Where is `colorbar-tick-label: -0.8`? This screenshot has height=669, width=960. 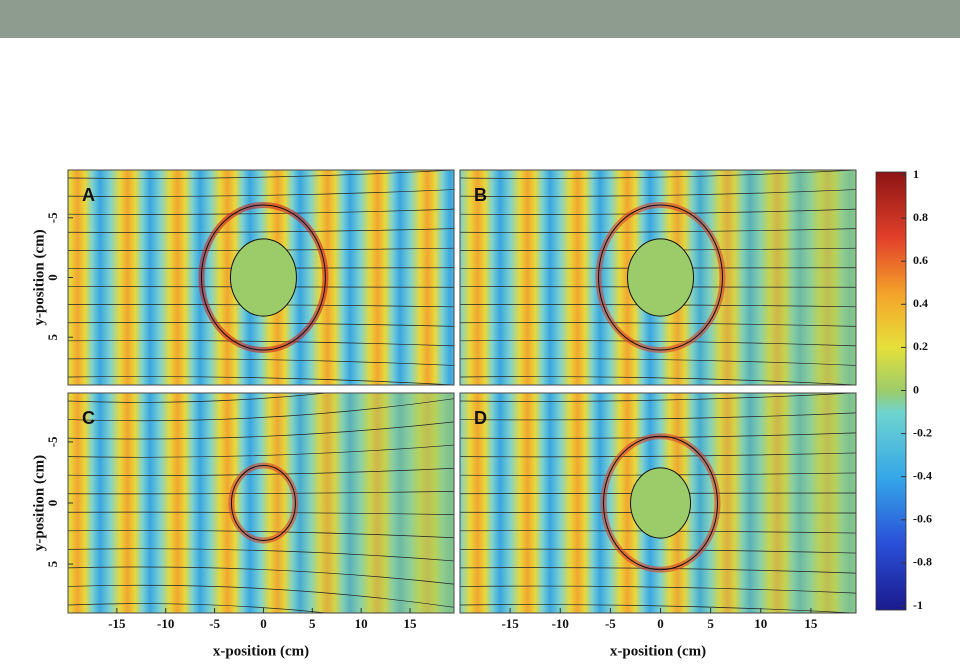 colorbar-tick-label: -0.8 is located at coordinates (922, 562).